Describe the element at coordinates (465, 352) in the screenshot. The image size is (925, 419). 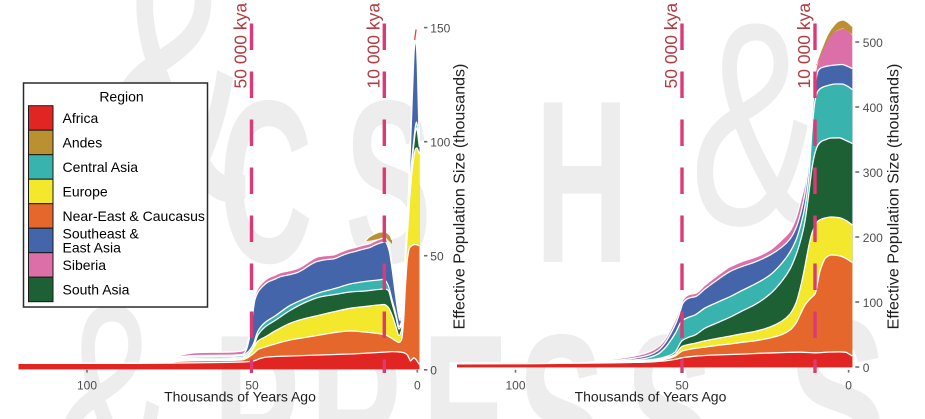
I see `svg-text: E` at that location.